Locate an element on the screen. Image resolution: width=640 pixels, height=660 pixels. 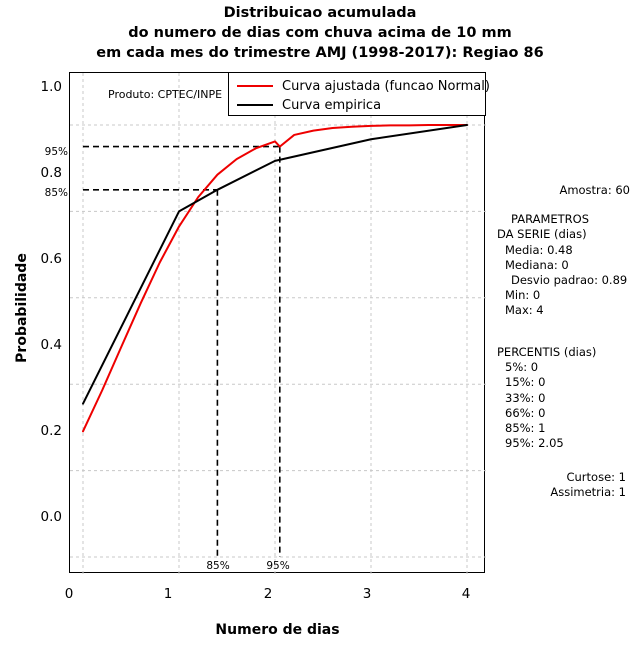
stat-assimetria: Assimetria: 1 is located at coordinates (588, 492).